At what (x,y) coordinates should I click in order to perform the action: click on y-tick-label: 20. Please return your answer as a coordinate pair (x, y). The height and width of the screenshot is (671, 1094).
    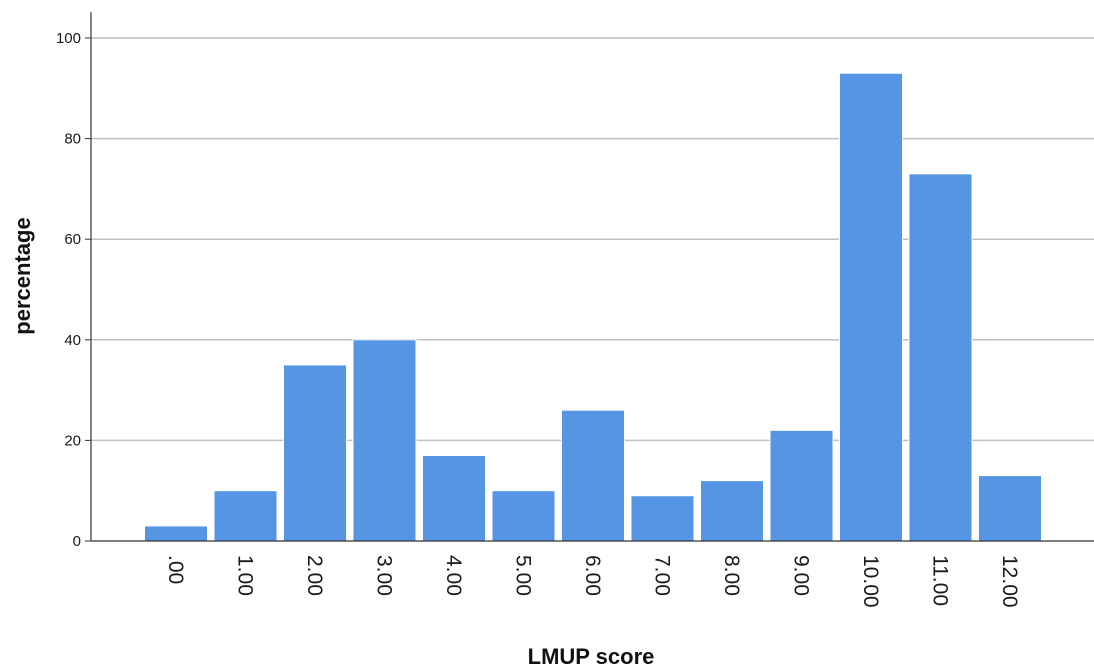
    Looking at the image, I should click on (72, 440).